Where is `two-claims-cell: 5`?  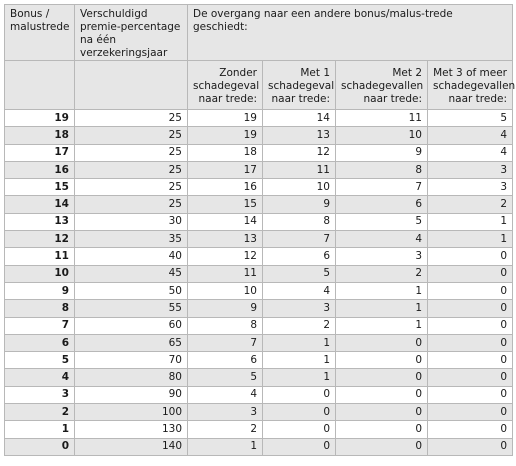 two-claims-cell: 5 is located at coordinates (381, 222).